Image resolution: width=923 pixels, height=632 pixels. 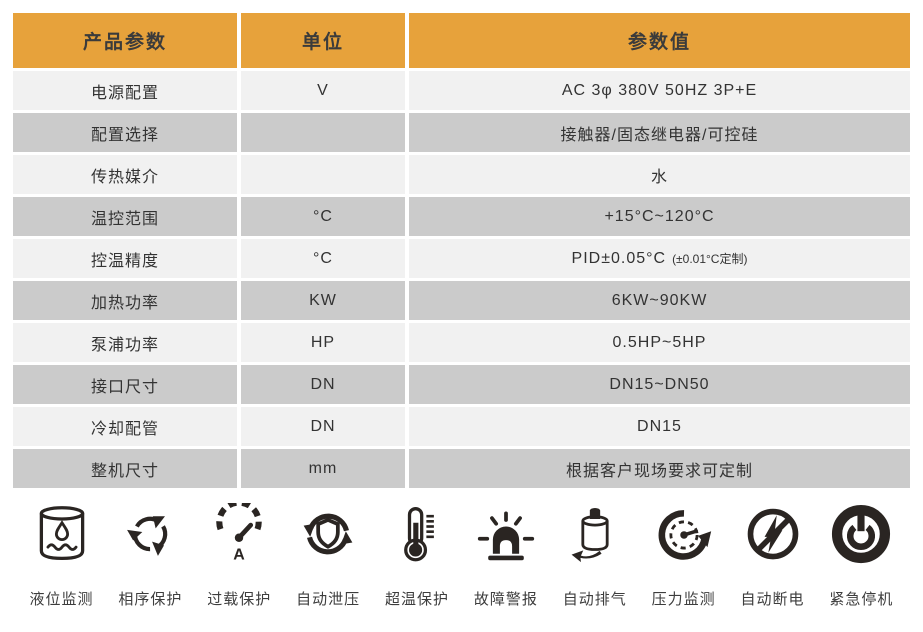 I want to click on feature-pressure-monitor: 压力监测, so click(x=683, y=556).